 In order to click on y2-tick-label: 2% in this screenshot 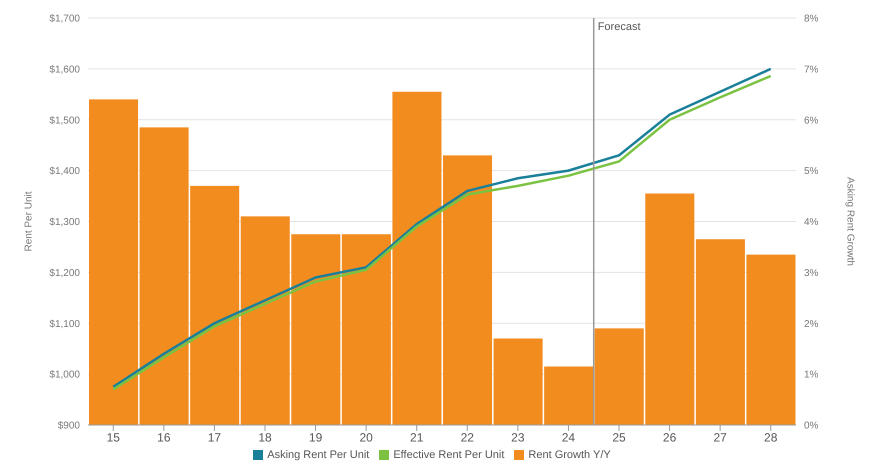, I will do `click(811, 324)`.